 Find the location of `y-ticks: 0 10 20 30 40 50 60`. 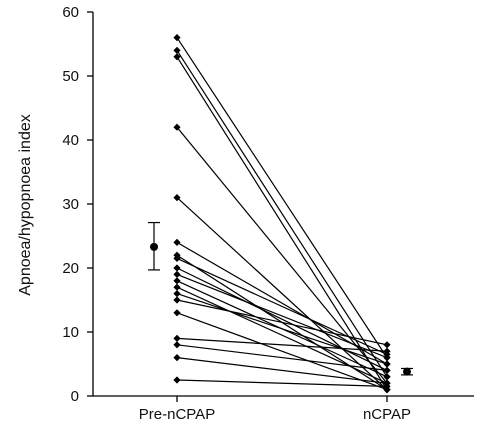

y-ticks: 0 10 20 30 40 50 60 is located at coordinates (77, 204).